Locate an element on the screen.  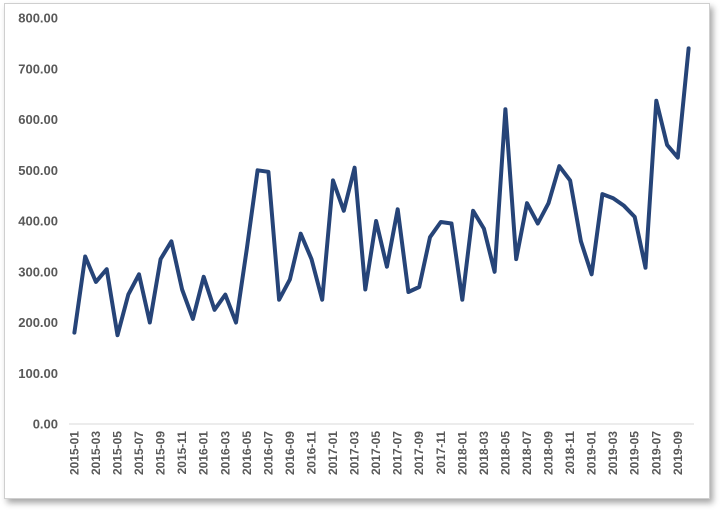
y-tick-label: 800.00 is located at coordinates (38, 18).